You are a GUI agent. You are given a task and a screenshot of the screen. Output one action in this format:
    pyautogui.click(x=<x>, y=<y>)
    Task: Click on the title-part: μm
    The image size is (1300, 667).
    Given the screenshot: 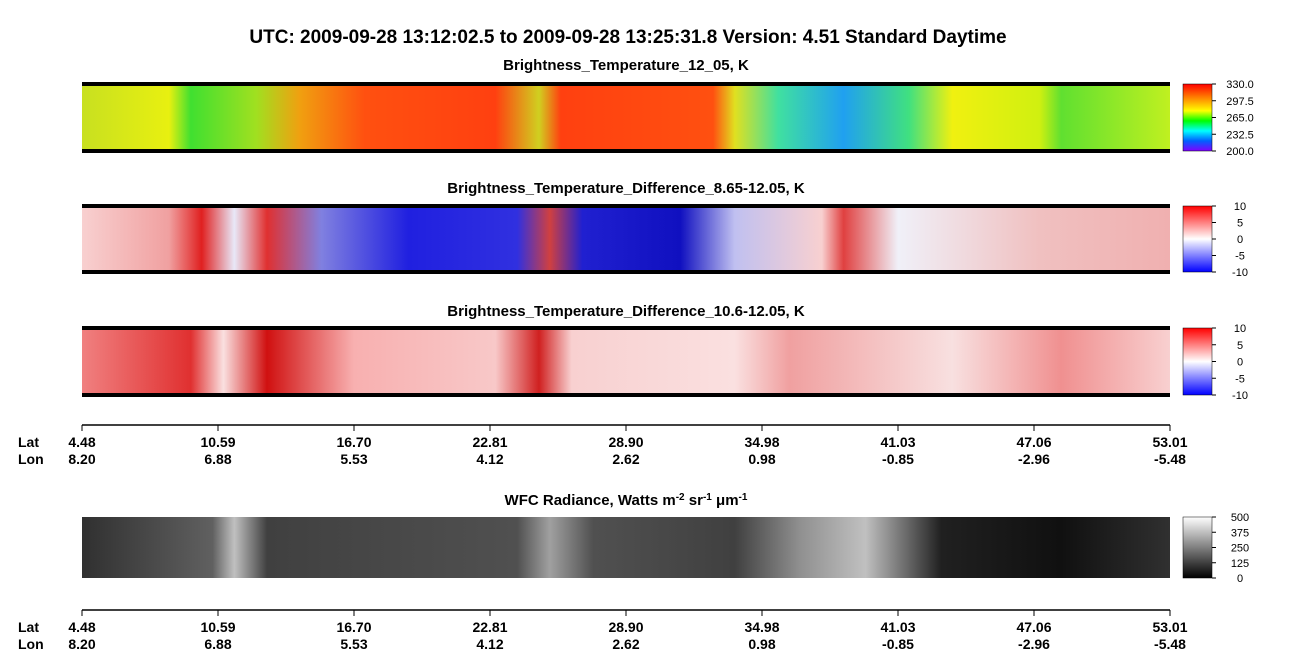 What is the action you would take?
    pyautogui.click(x=725, y=500)
    